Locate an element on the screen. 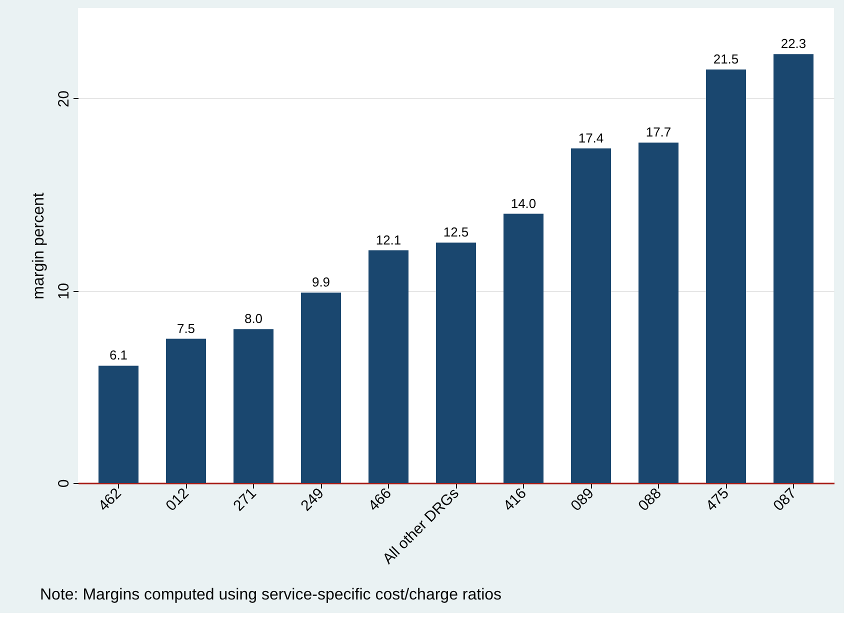 The image size is (854, 623). x-tick-label: 089 is located at coordinates (583, 499).